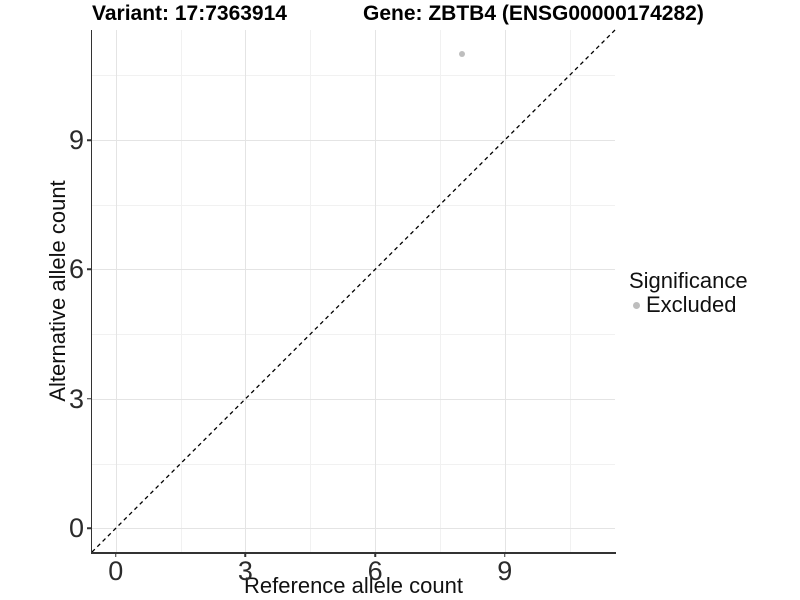 Image resolution: width=800 pixels, height=600 pixels. Describe the element at coordinates (57, 291) in the screenshot. I see `y-axis-title: Alternative allele count` at that location.